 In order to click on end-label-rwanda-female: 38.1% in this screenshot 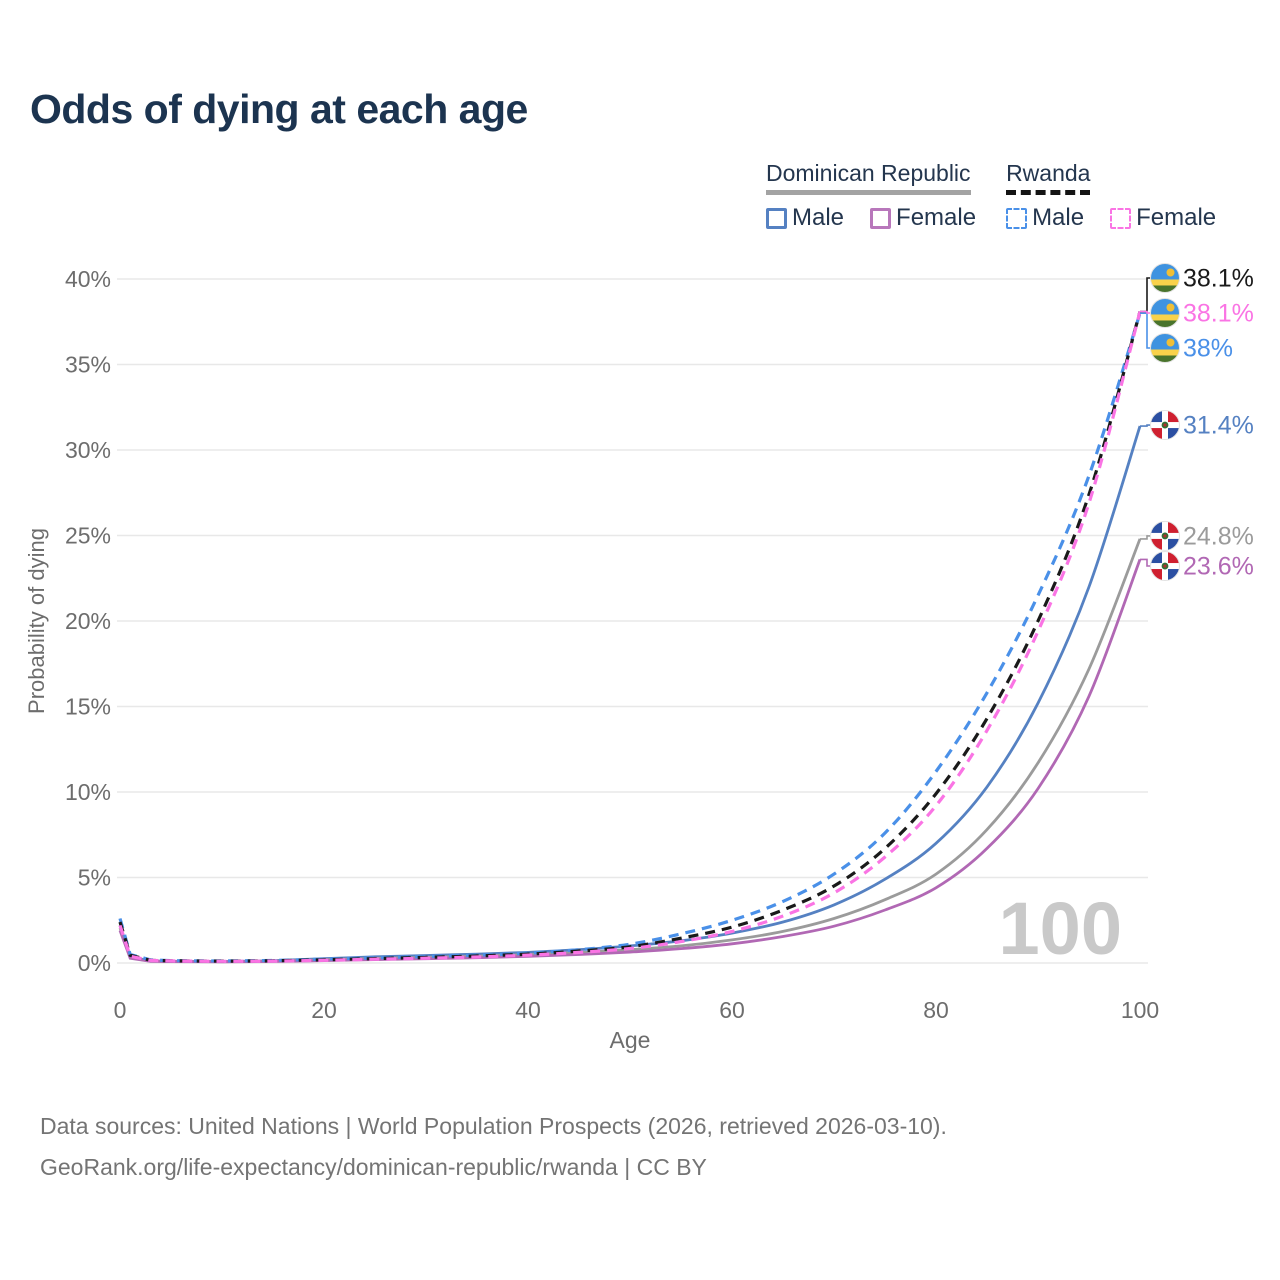, I will do `click(1197, 312)`.